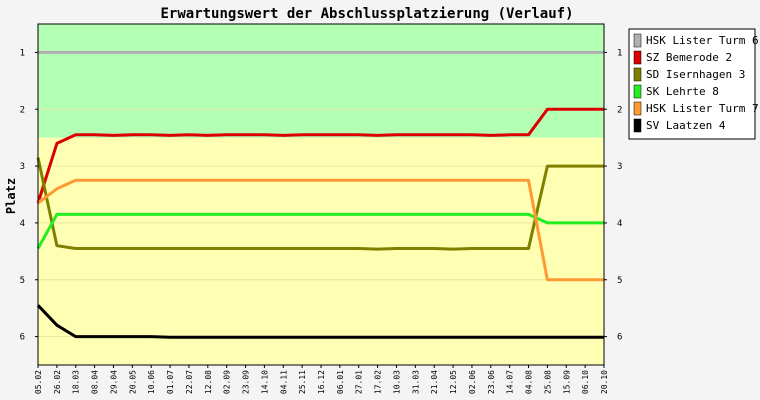 The image size is (760, 400). I want to click on y-tick-label-left-5: 5, so click(22, 281).